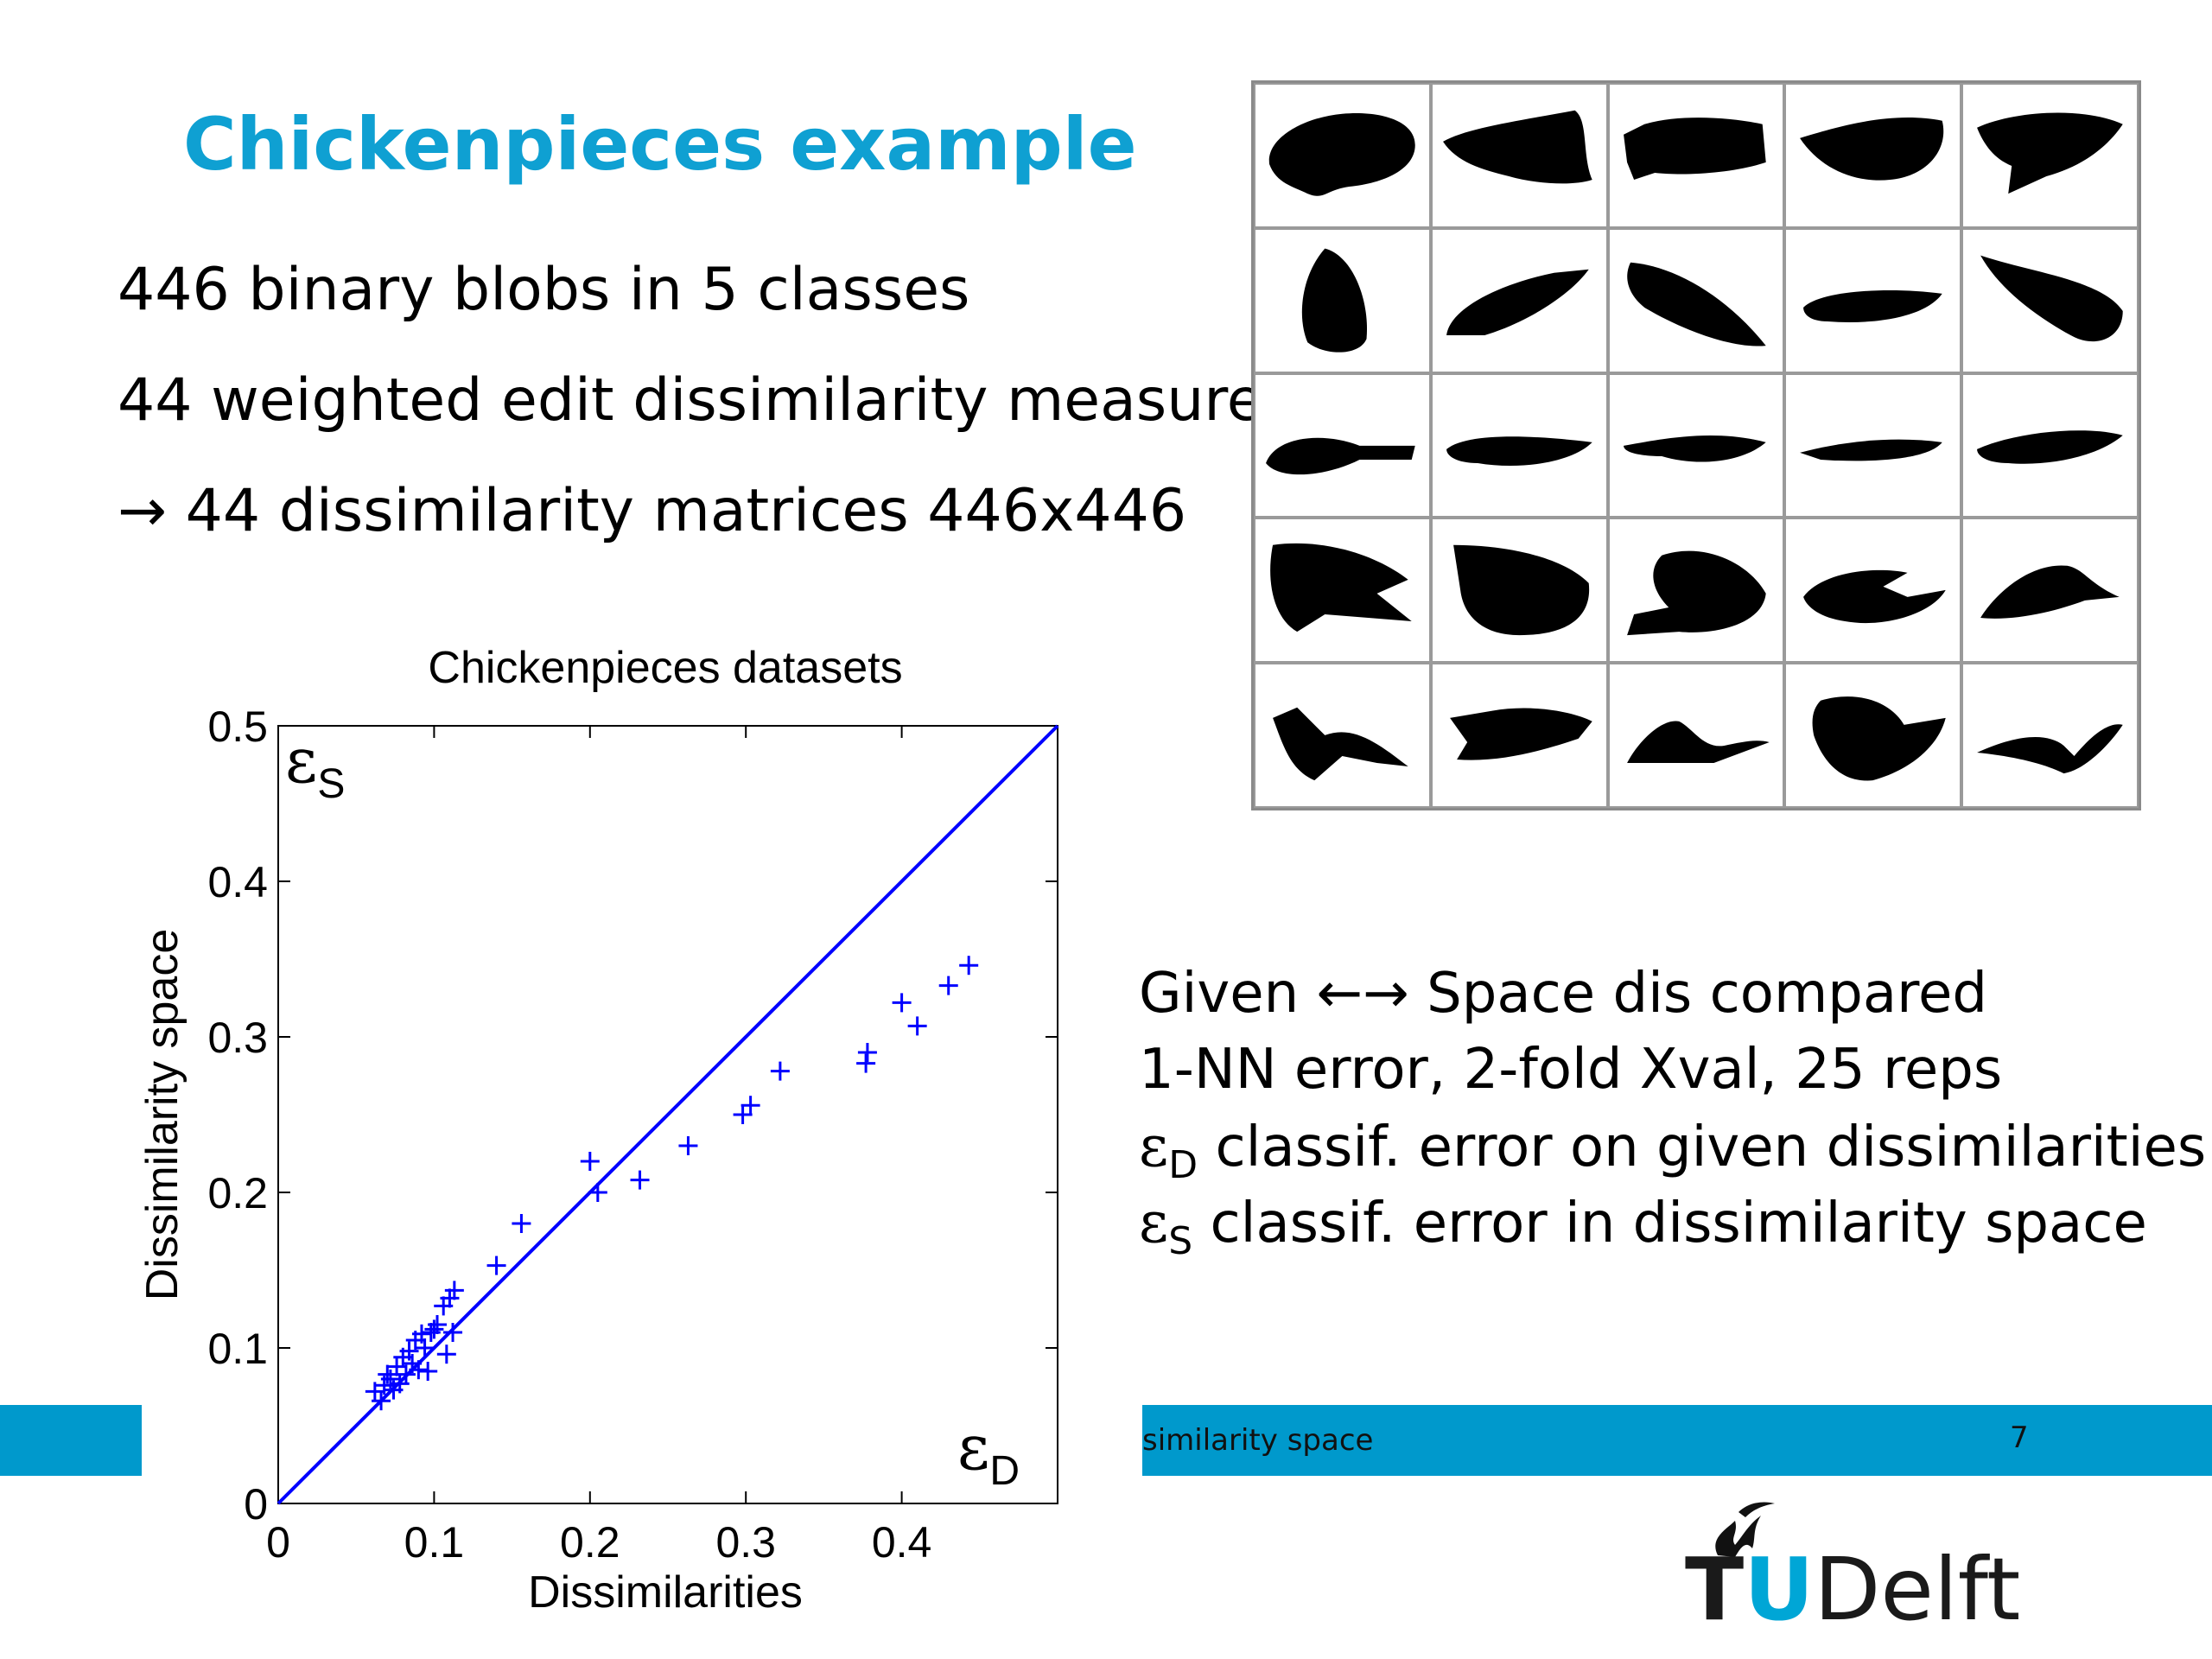  I want to click on logo-t: T, so click(1715, 1589).